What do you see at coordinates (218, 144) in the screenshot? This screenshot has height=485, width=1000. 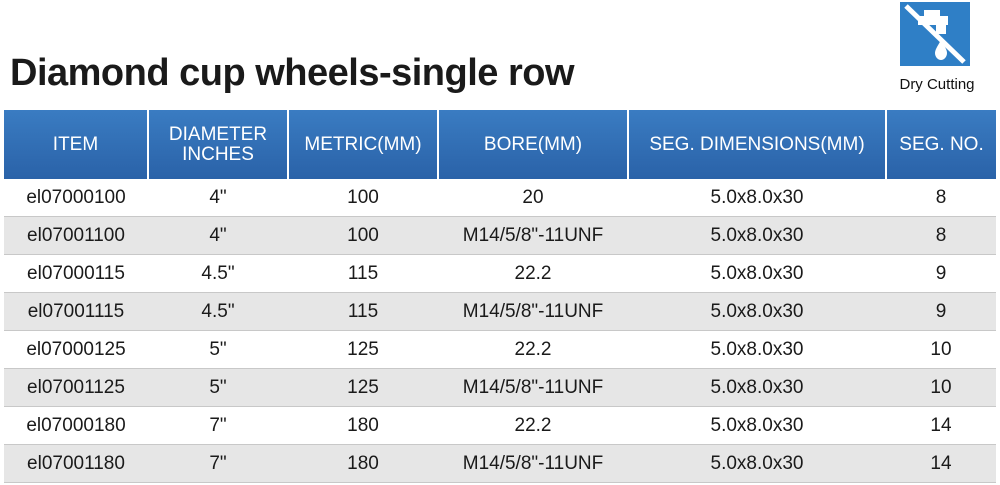 I see `column-header: DIAMETER INCHES` at bounding box center [218, 144].